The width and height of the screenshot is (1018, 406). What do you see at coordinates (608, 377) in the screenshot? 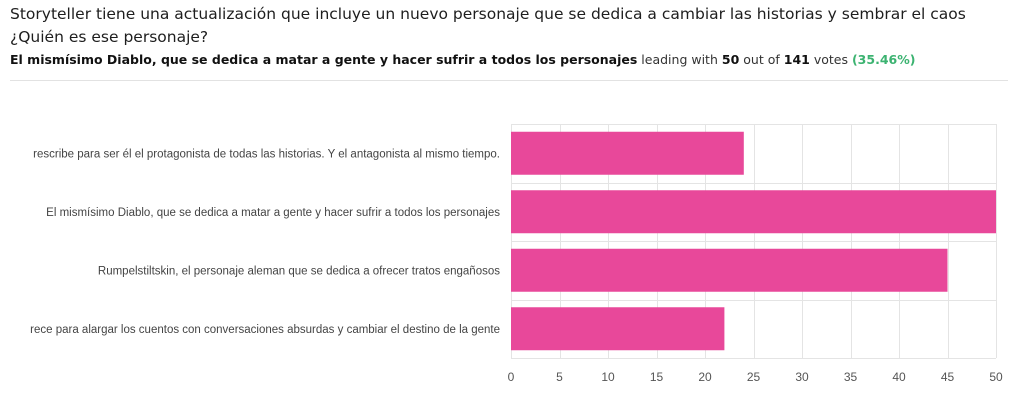
I see `x-tick-label: 10` at bounding box center [608, 377].